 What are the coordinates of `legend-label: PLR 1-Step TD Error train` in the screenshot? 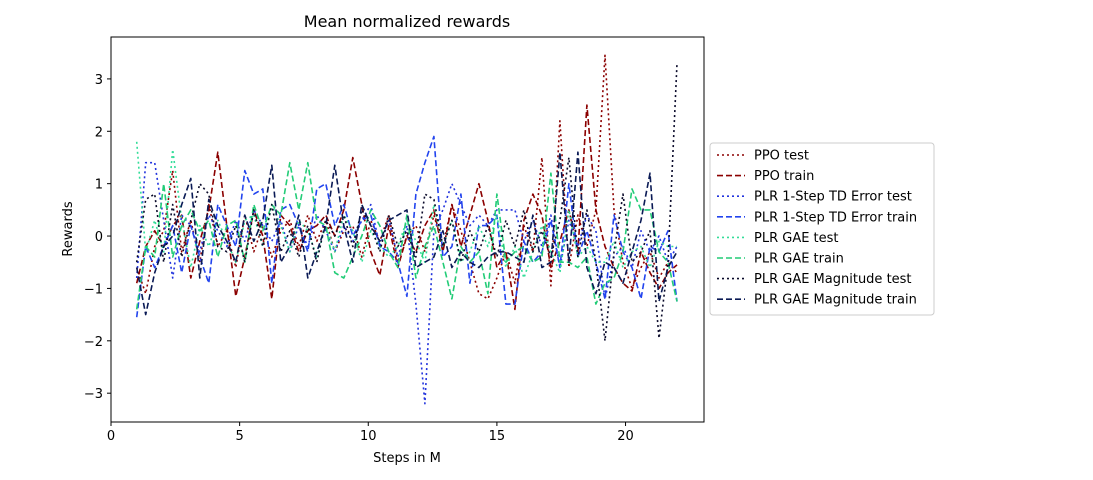 It's located at (835, 217).